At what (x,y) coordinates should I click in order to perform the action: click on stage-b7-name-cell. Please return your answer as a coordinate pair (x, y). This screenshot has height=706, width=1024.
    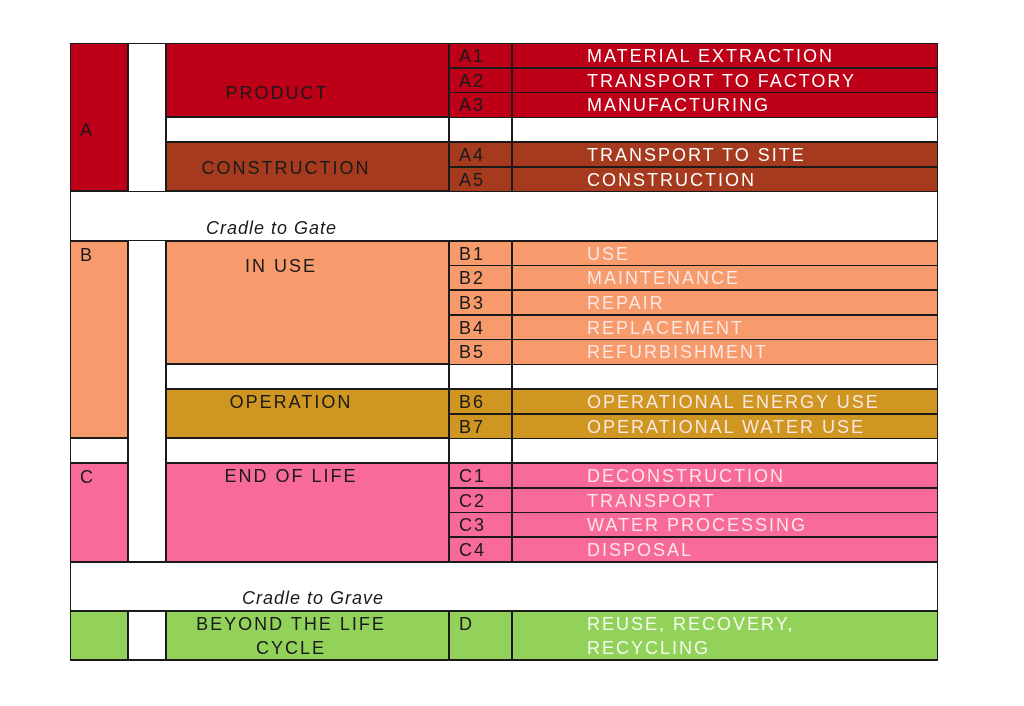
    Looking at the image, I should click on (725, 426).